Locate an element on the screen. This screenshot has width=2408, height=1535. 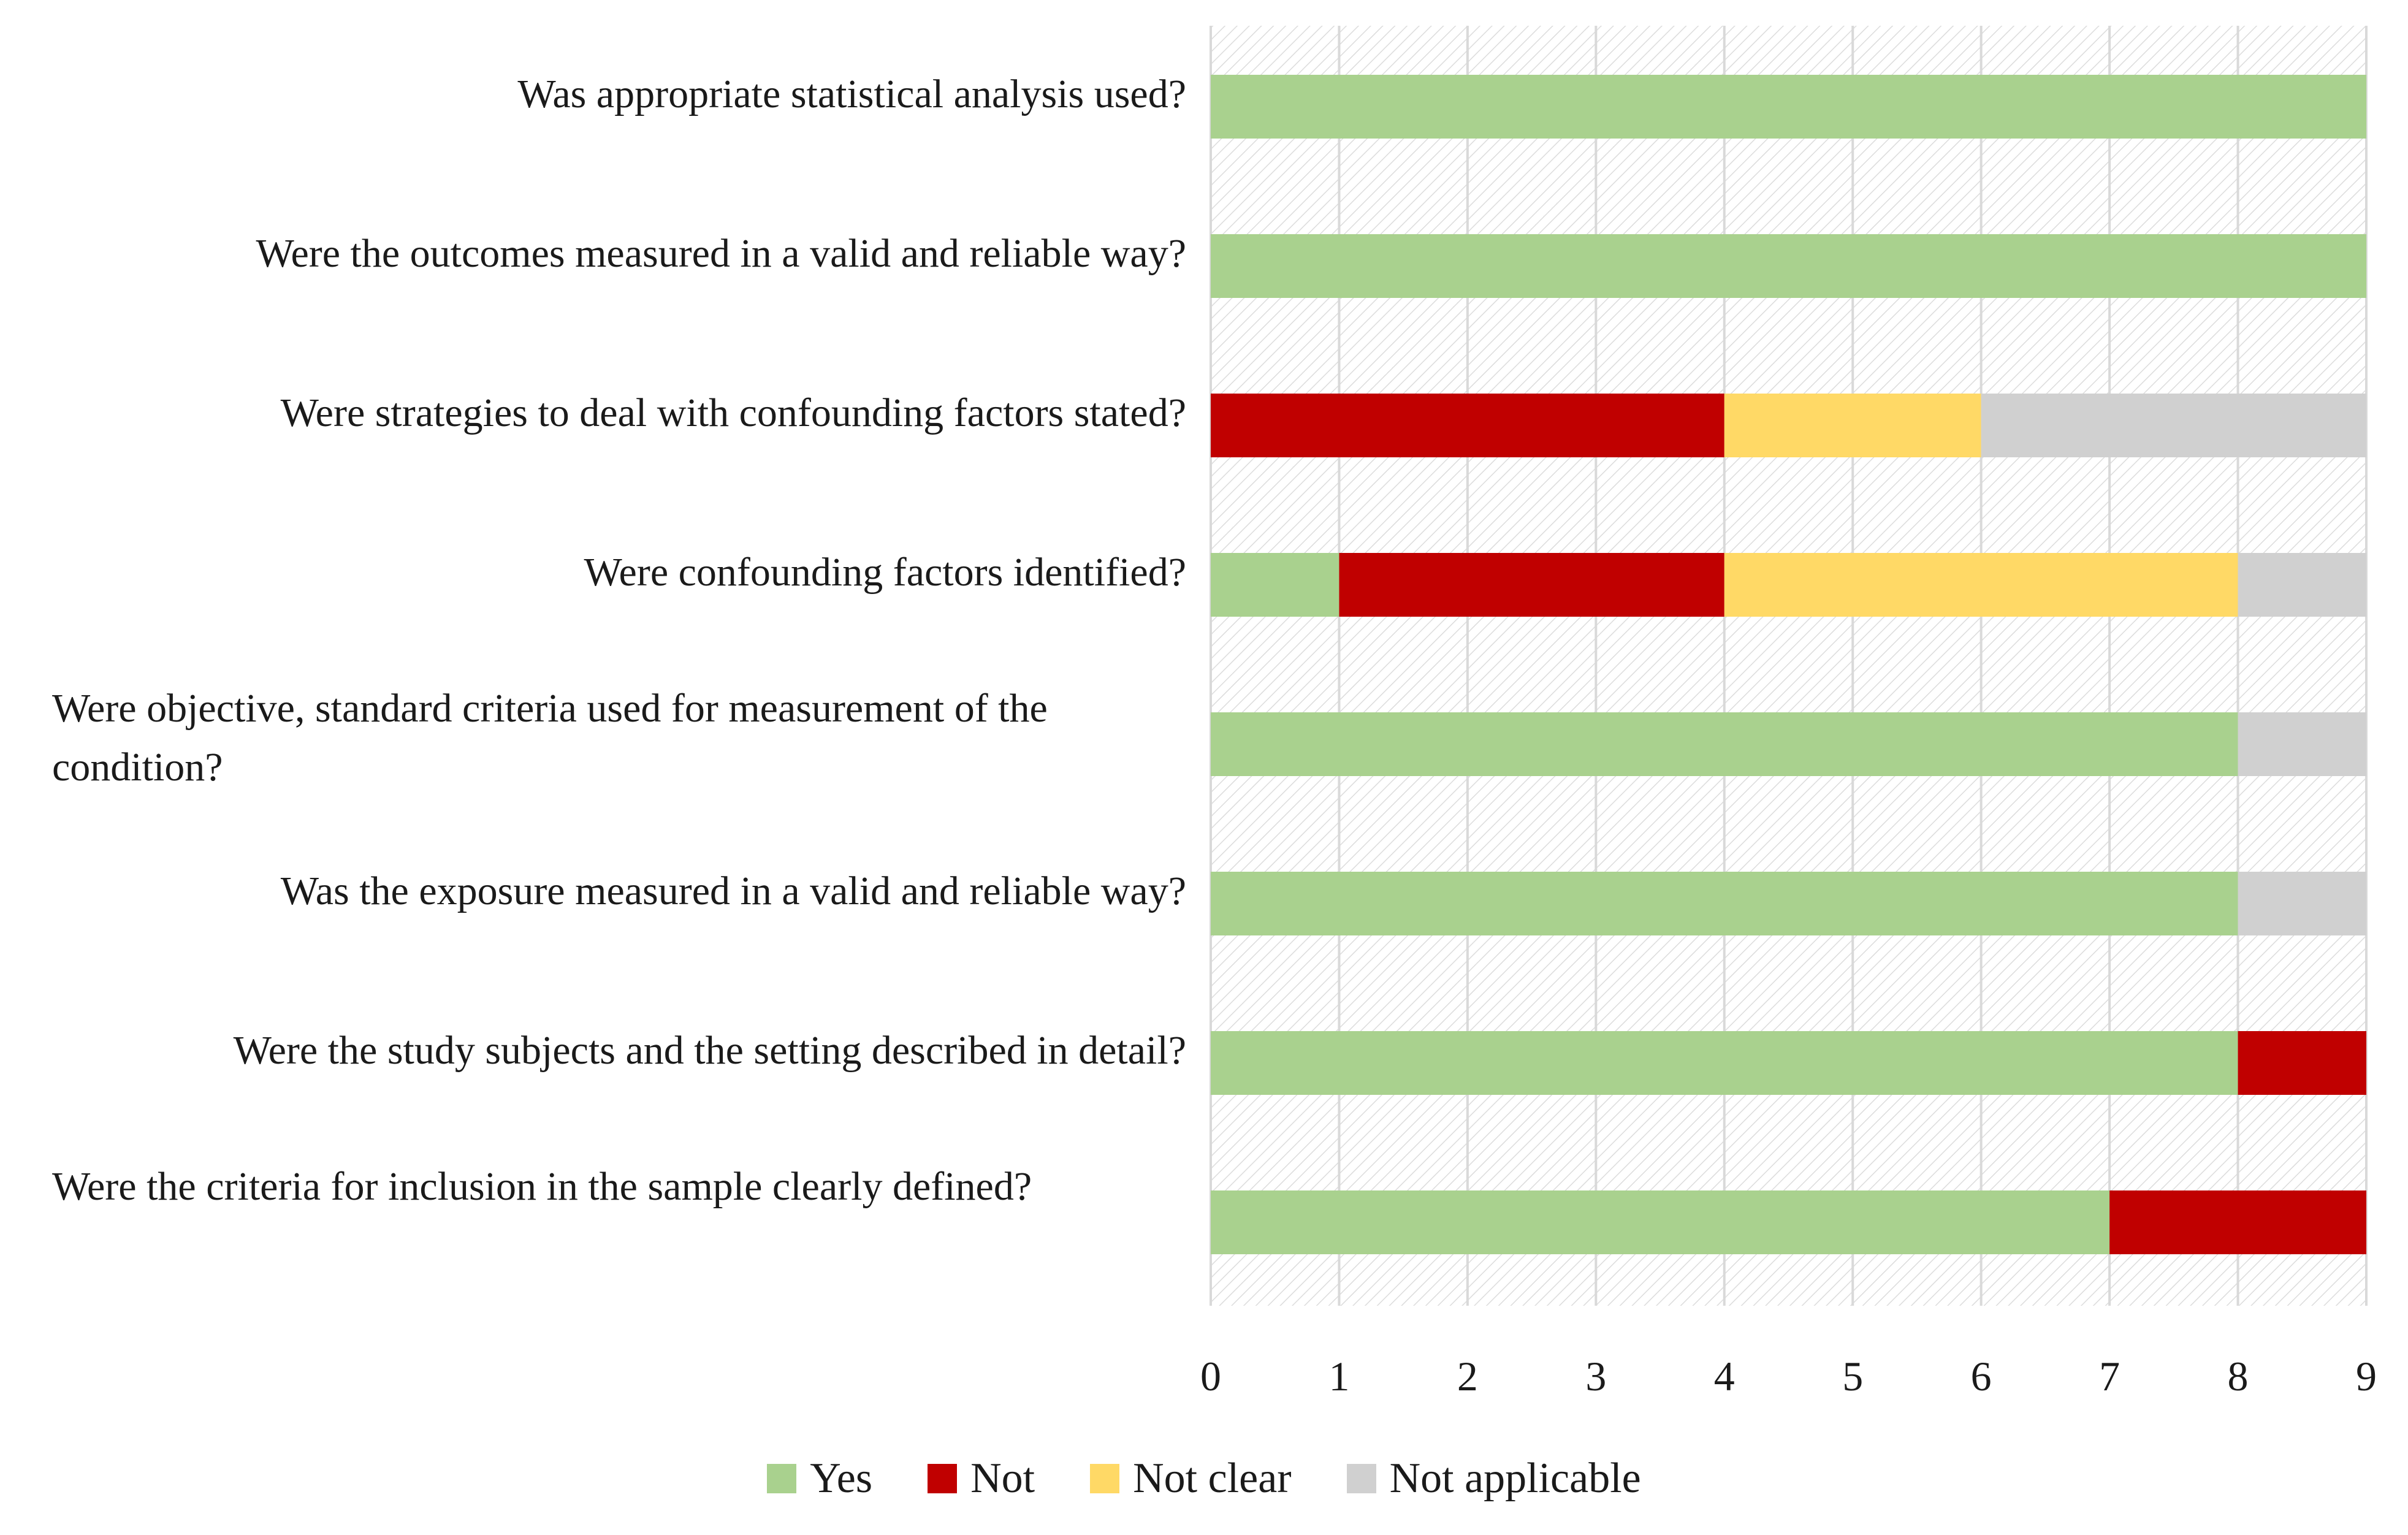
bar-0-yes is located at coordinates (1788, 107).